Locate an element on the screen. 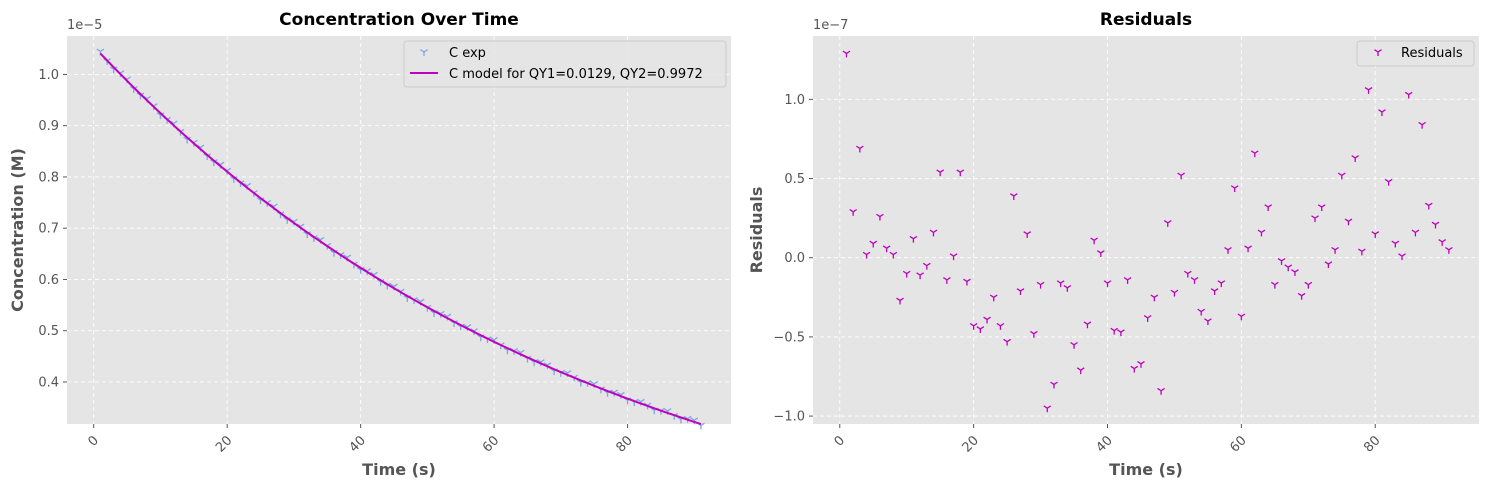 The image size is (1489, 490). y-tick-label: 0.7 is located at coordinates (48, 229).